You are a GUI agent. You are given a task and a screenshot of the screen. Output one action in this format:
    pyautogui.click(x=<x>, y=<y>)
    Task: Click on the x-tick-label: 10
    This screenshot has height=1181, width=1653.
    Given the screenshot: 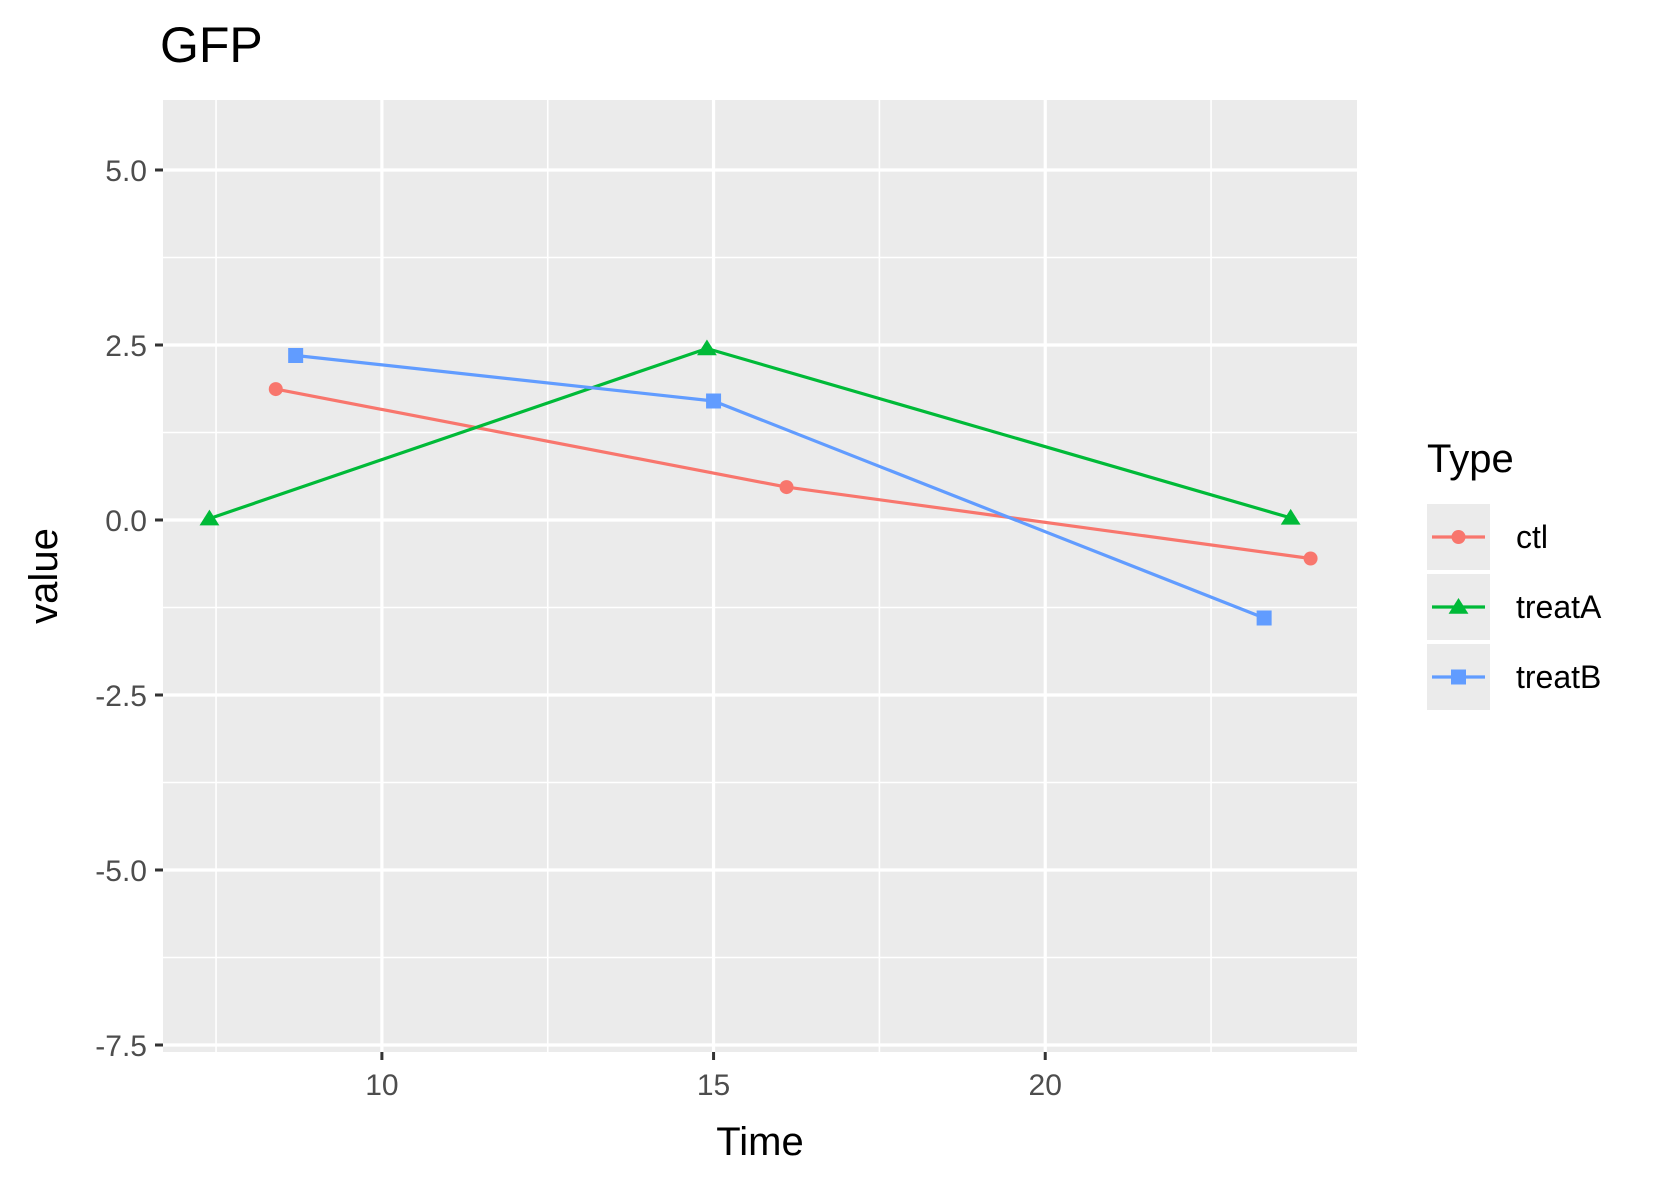 What is the action you would take?
    pyautogui.click(x=381, y=1085)
    